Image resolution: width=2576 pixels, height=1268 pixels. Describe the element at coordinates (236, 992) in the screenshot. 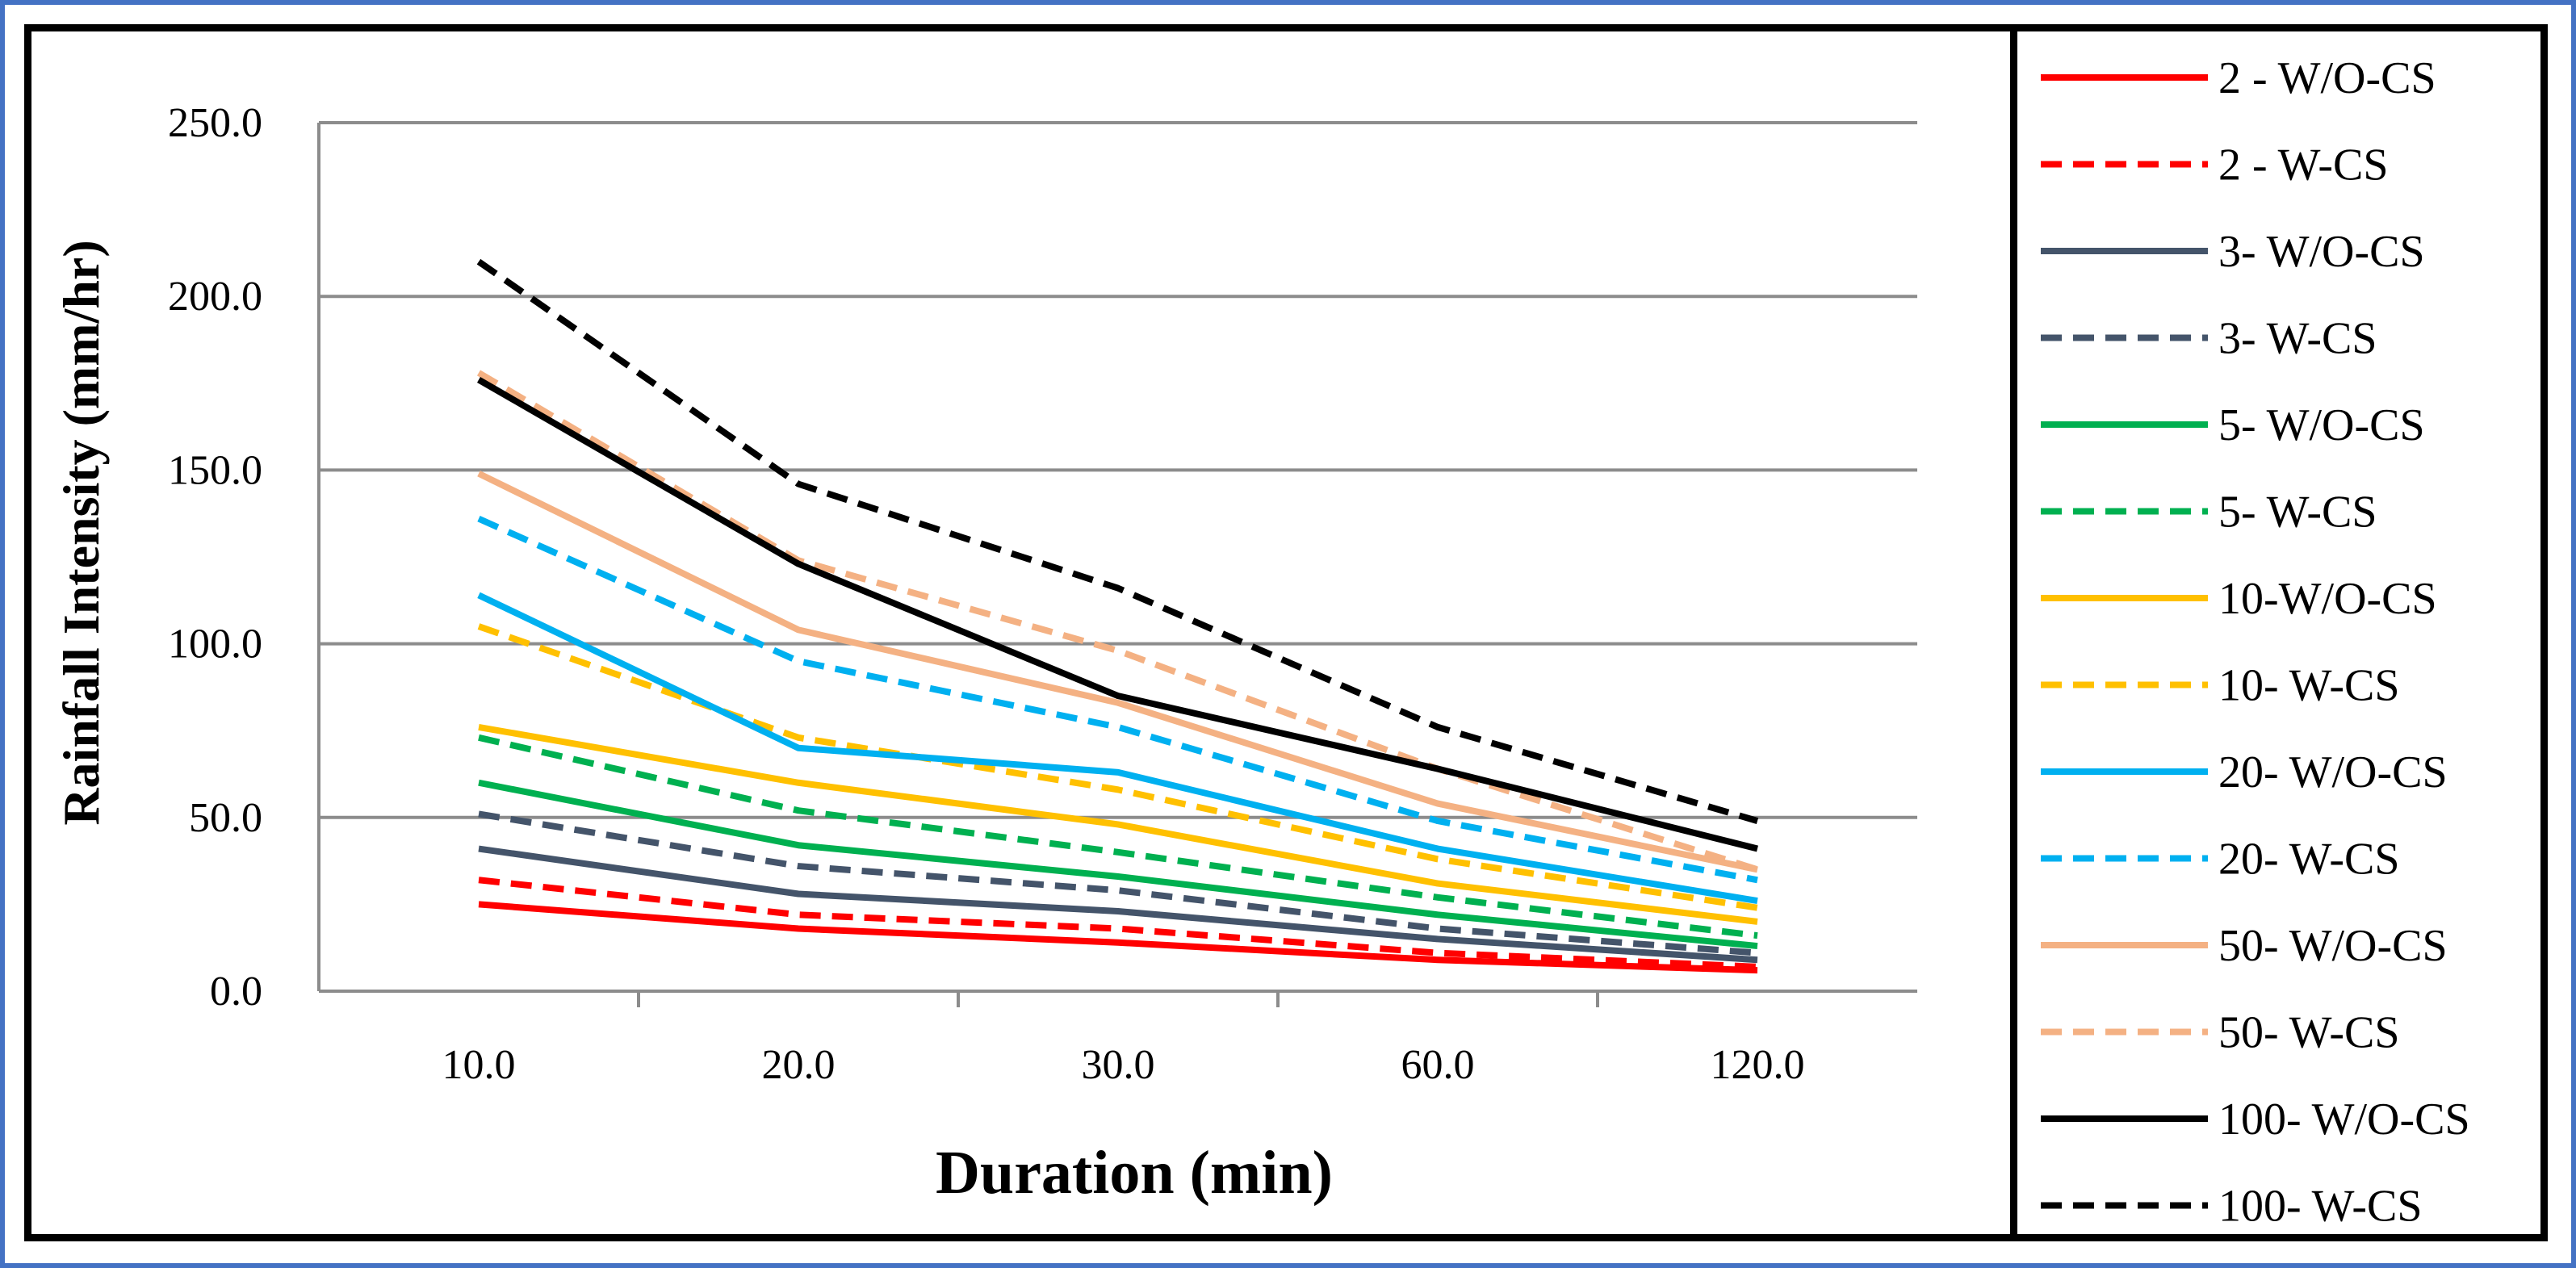

I see `y-tick-label: 0.0` at that location.